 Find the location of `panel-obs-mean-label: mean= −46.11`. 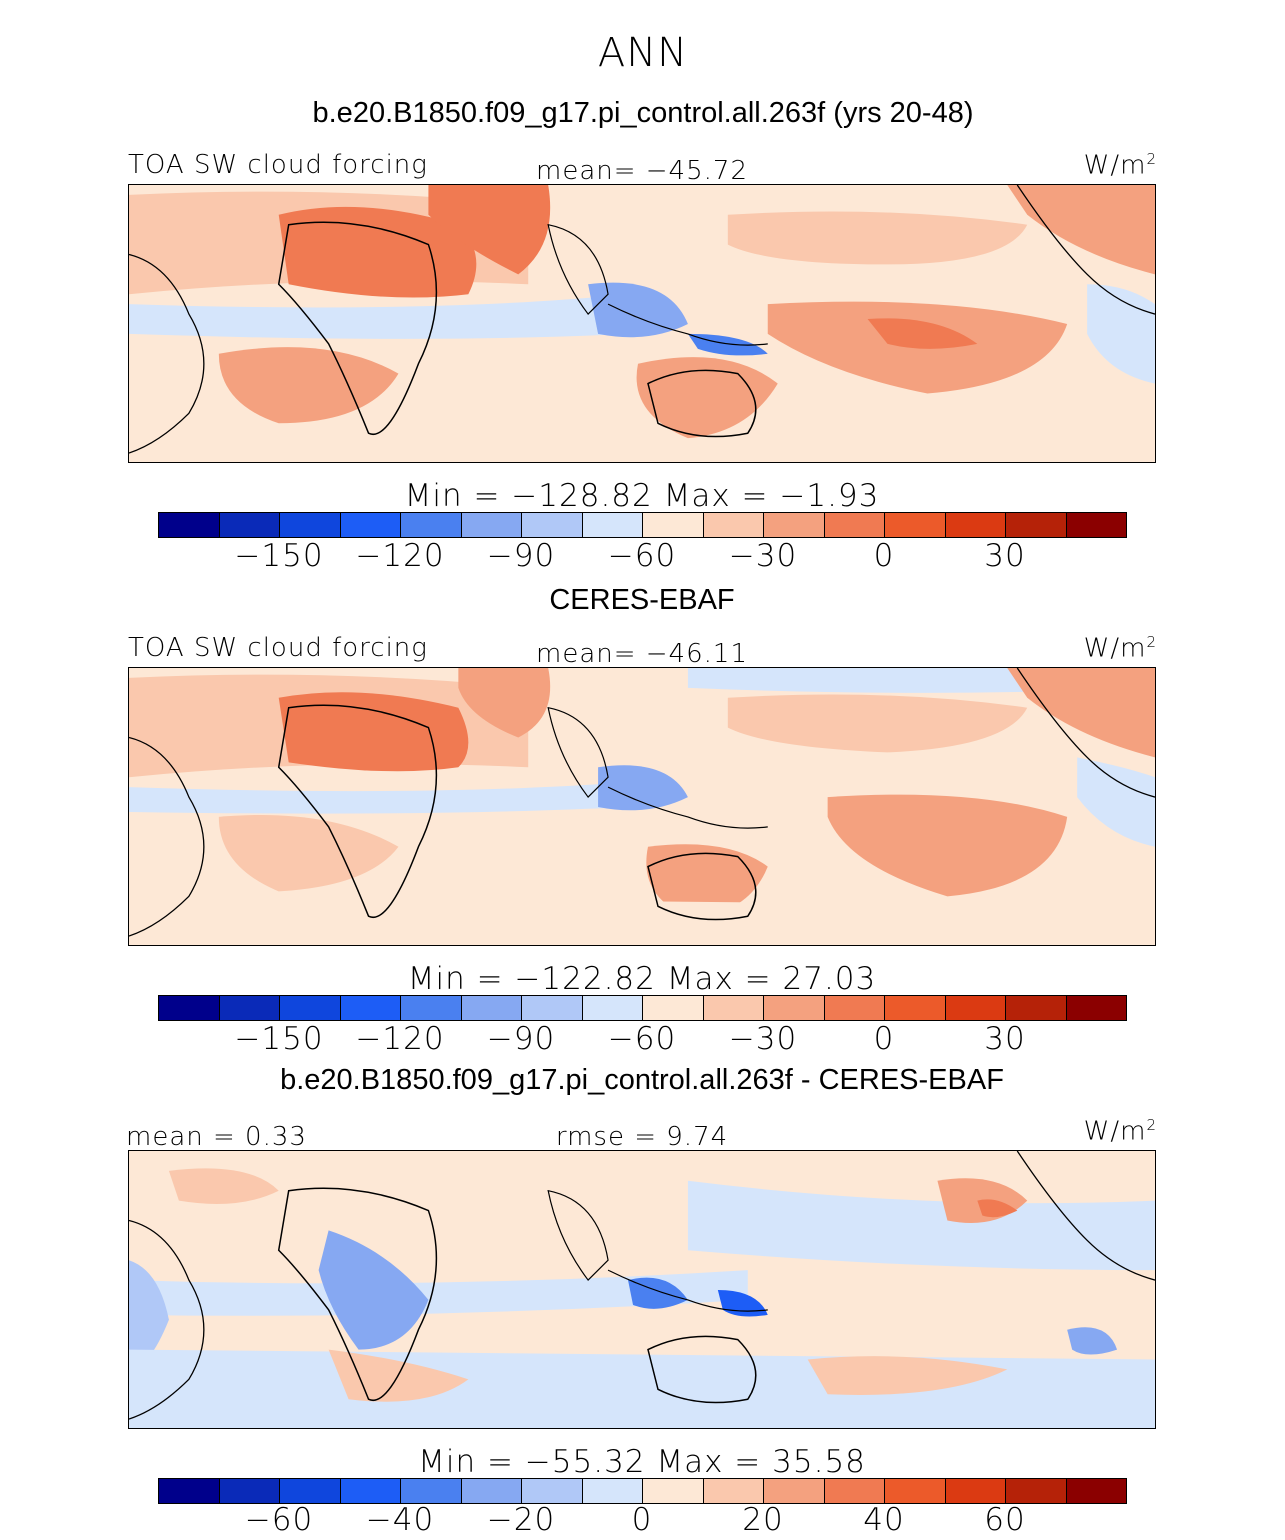

panel-obs-mean-label: mean= −46.11 is located at coordinates (642, 654).